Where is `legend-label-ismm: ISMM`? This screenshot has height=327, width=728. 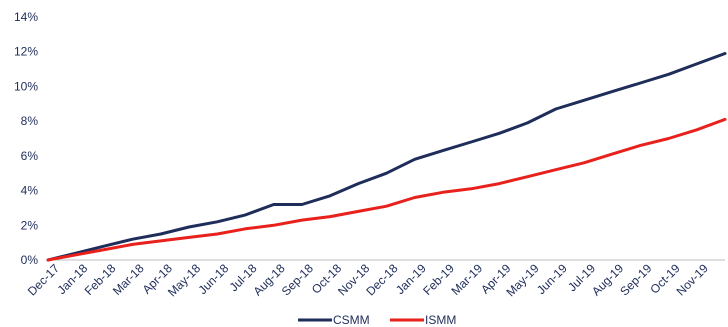 legend-label-ismm: ISMM is located at coordinates (440, 320).